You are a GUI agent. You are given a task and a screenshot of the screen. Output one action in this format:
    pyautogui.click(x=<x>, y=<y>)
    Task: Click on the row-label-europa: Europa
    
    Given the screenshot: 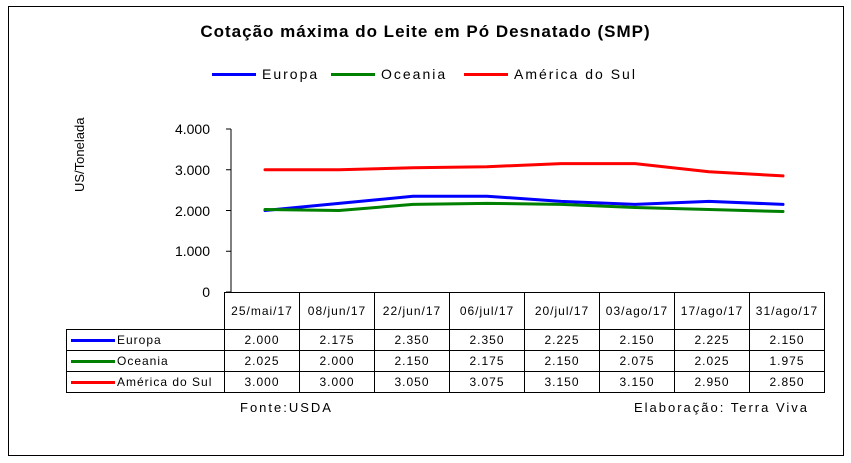 What is the action you would take?
    pyautogui.click(x=145, y=340)
    